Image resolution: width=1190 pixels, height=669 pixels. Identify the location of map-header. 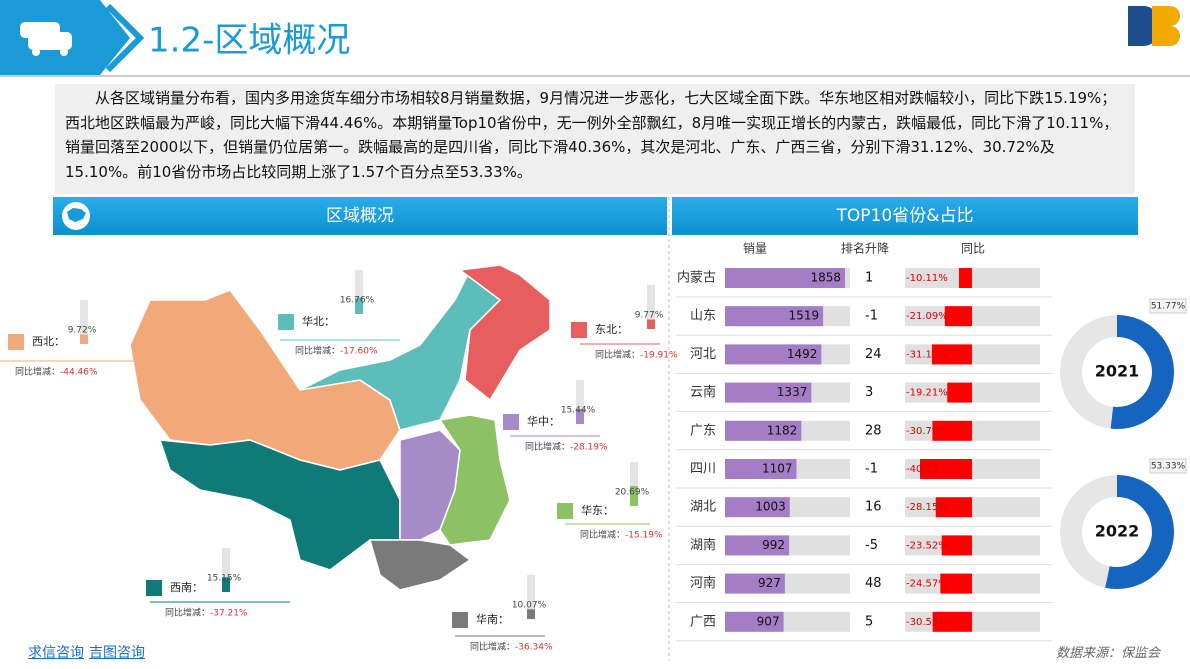
(360, 216).